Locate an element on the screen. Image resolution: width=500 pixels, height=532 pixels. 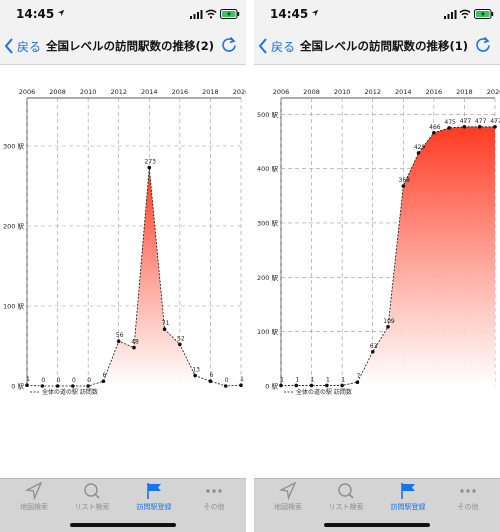
x-tick-label: 2012 is located at coordinates (372, 92).